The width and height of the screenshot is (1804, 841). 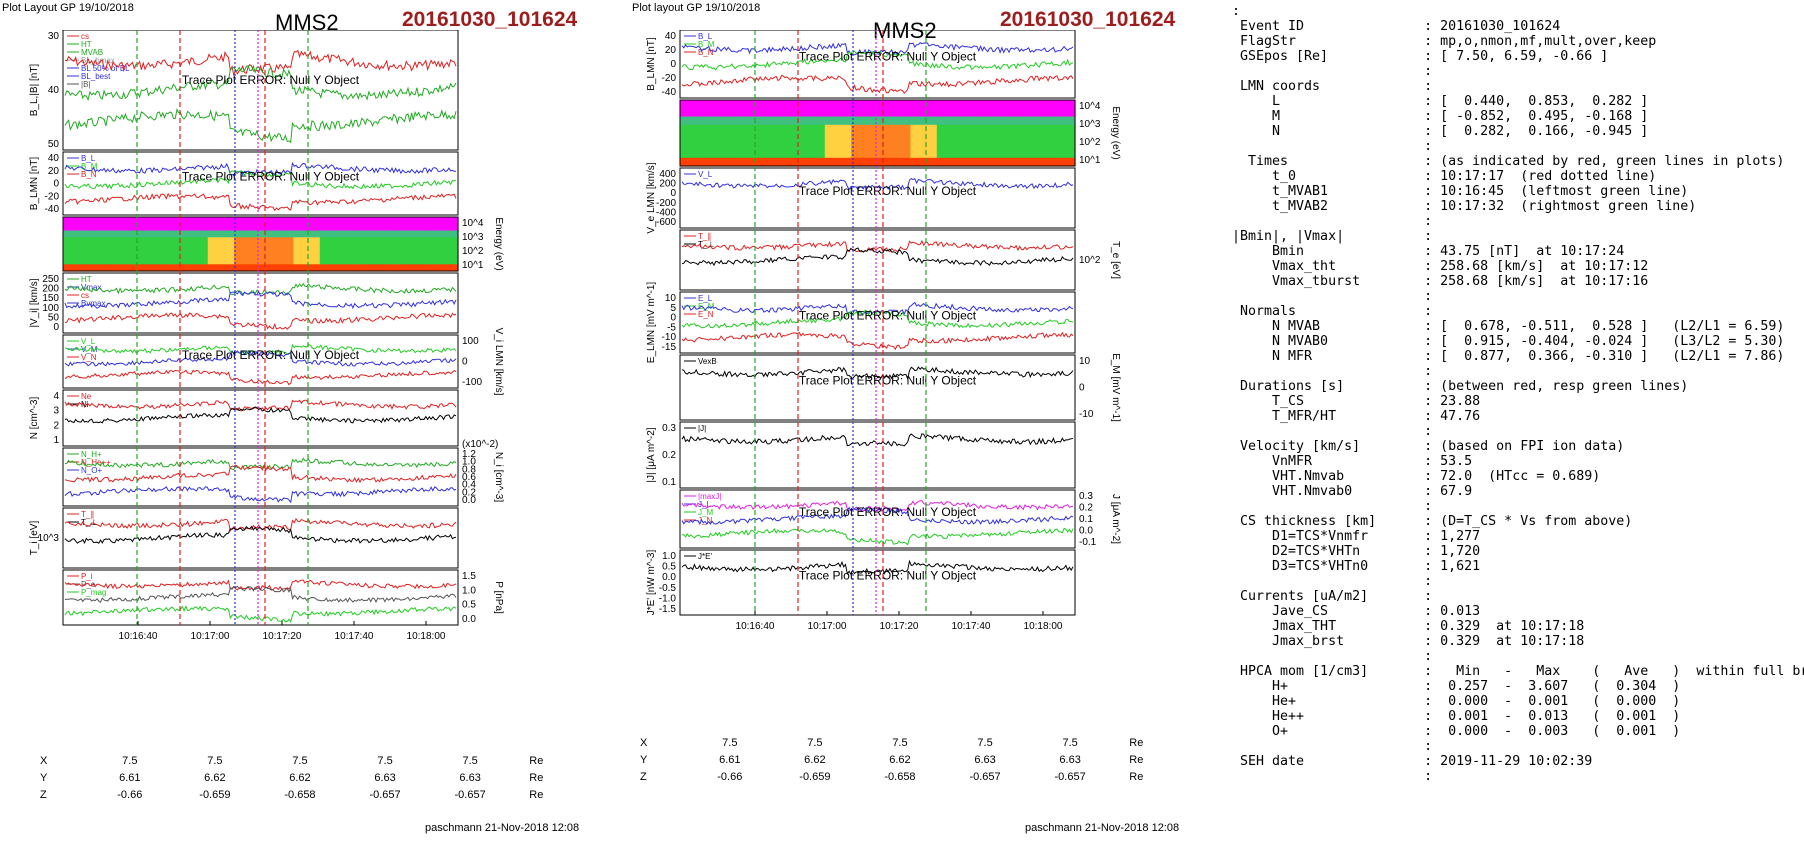 What do you see at coordinates (1086, 496) in the screenshot?
I see `y-tick-label: 0.3` at bounding box center [1086, 496].